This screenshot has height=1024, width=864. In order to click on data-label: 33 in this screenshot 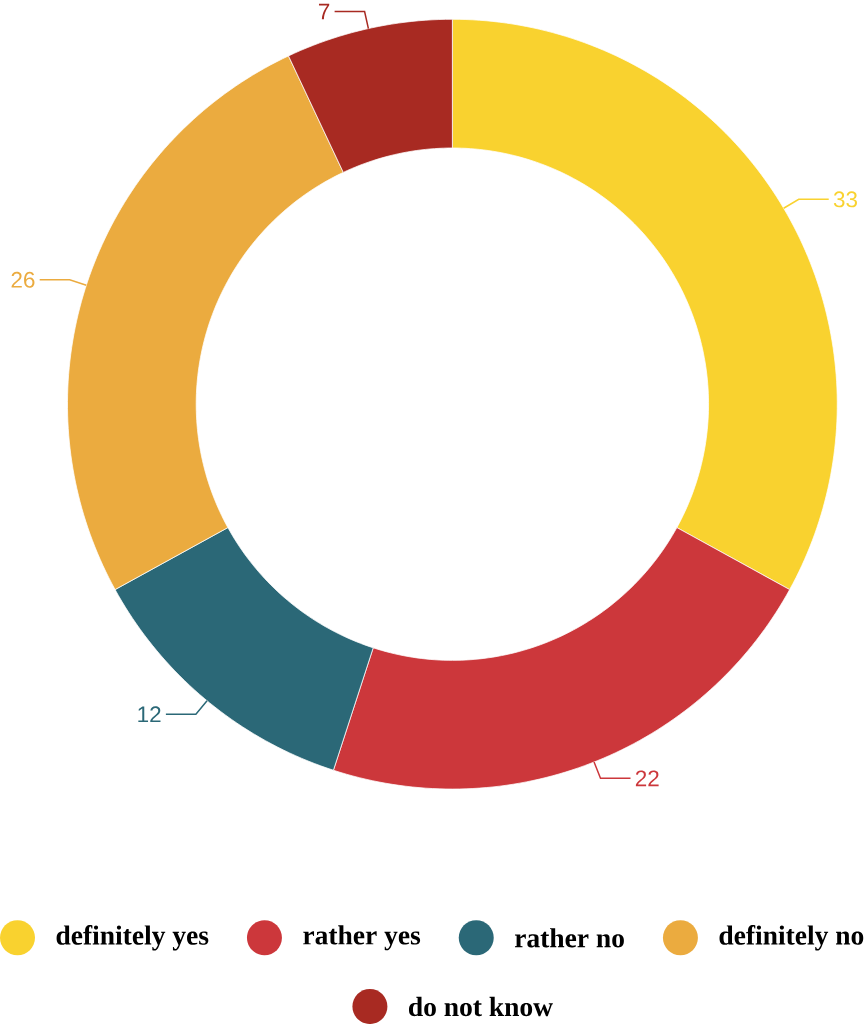, I will do `click(845, 199)`.